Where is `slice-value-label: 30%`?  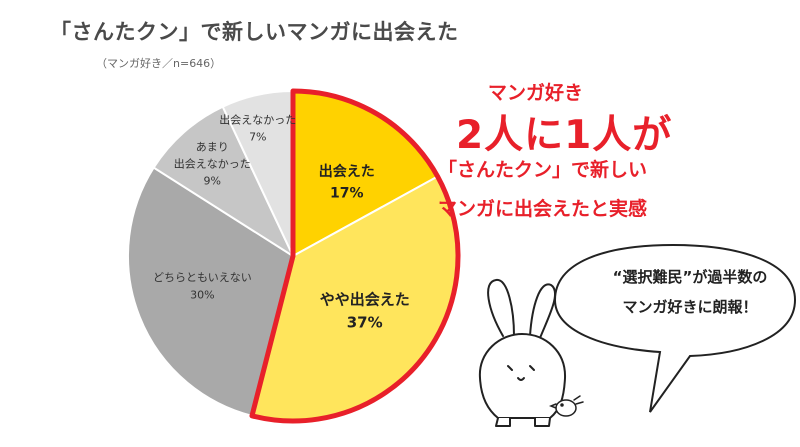 slice-value-label: 30% is located at coordinates (202, 294).